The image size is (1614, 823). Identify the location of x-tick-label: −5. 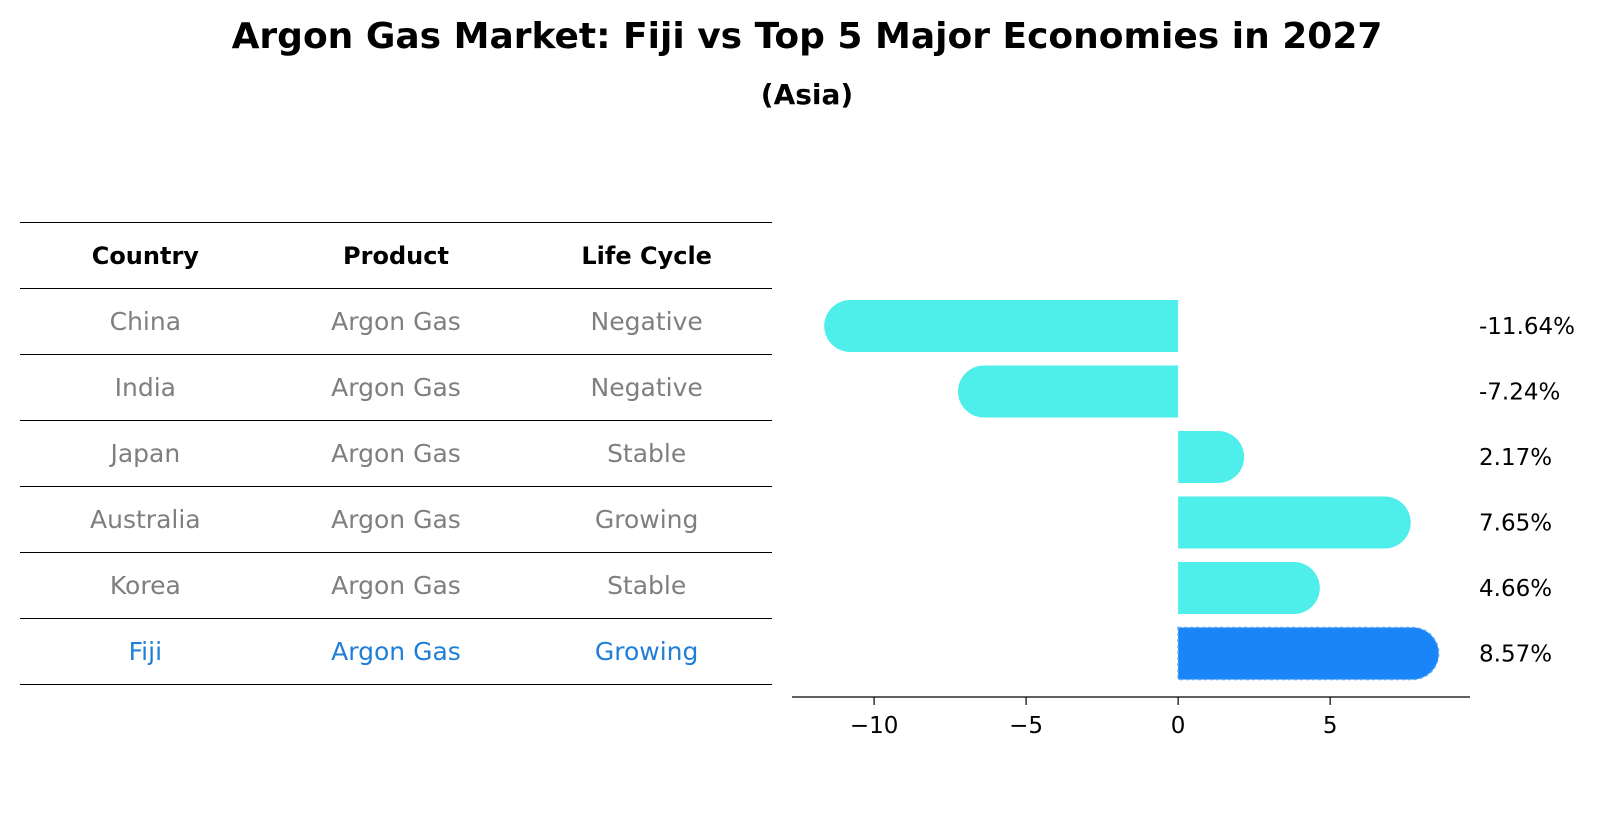
(1026, 726).